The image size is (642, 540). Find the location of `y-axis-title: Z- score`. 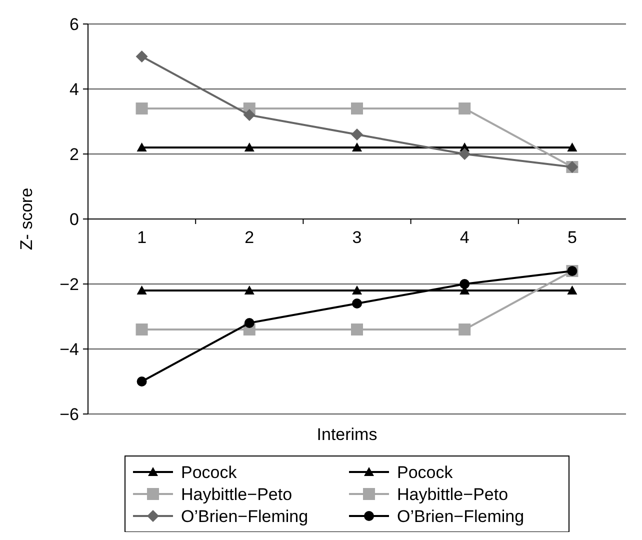

y-axis-title: Z- score is located at coordinates (26, 219).